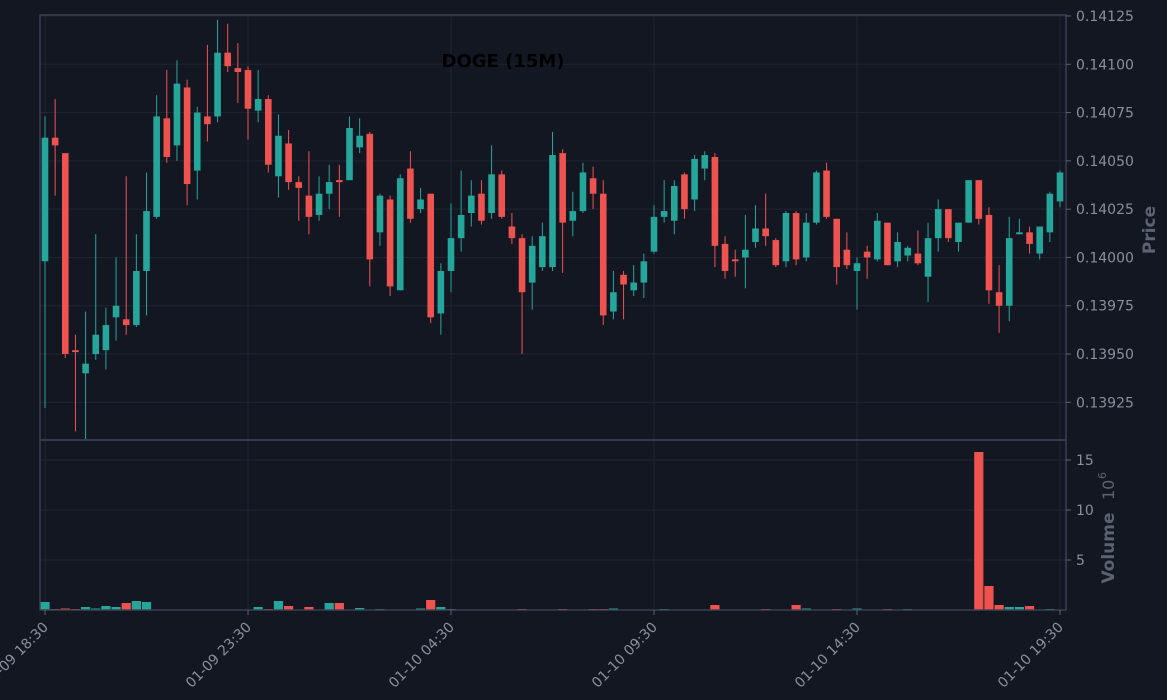 This screenshot has width=1167, height=700. What do you see at coordinates (625, 656) in the screenshot?
I see `time-tick-label: 01-10 09:30` at bounding box center [625, 656].